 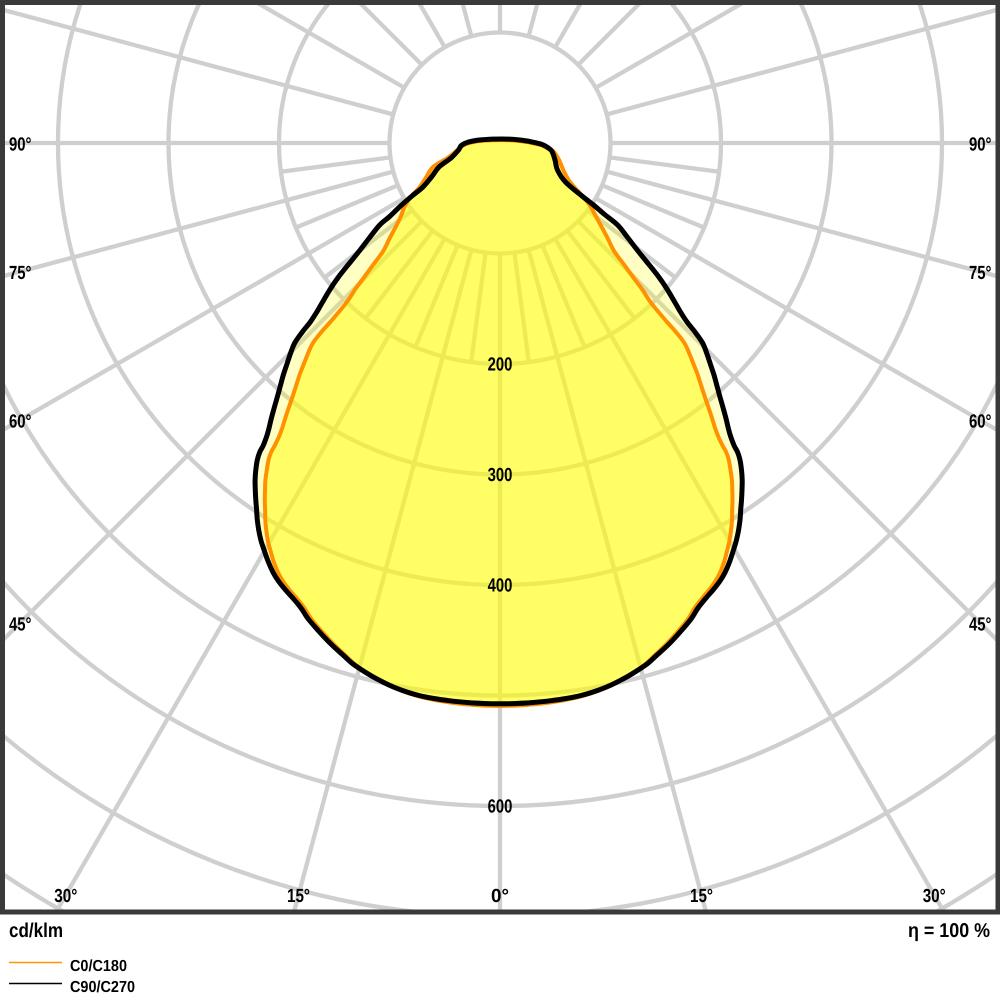 I want to click on svg-text: cd/klm, so click(x=36, y=931).